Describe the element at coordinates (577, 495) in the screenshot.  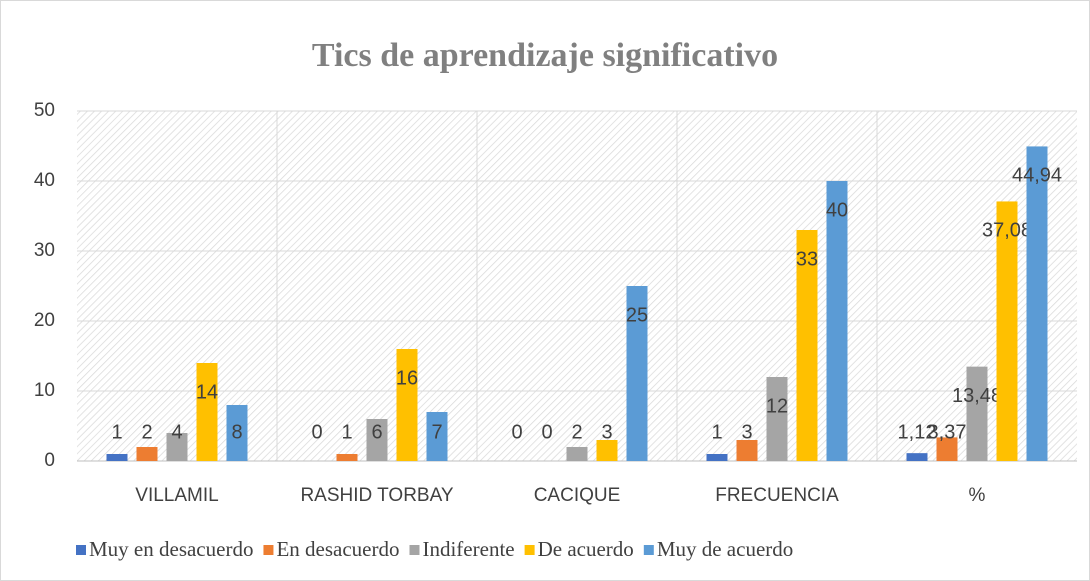
I see `x-tick-label: CACIQUE` at that location.